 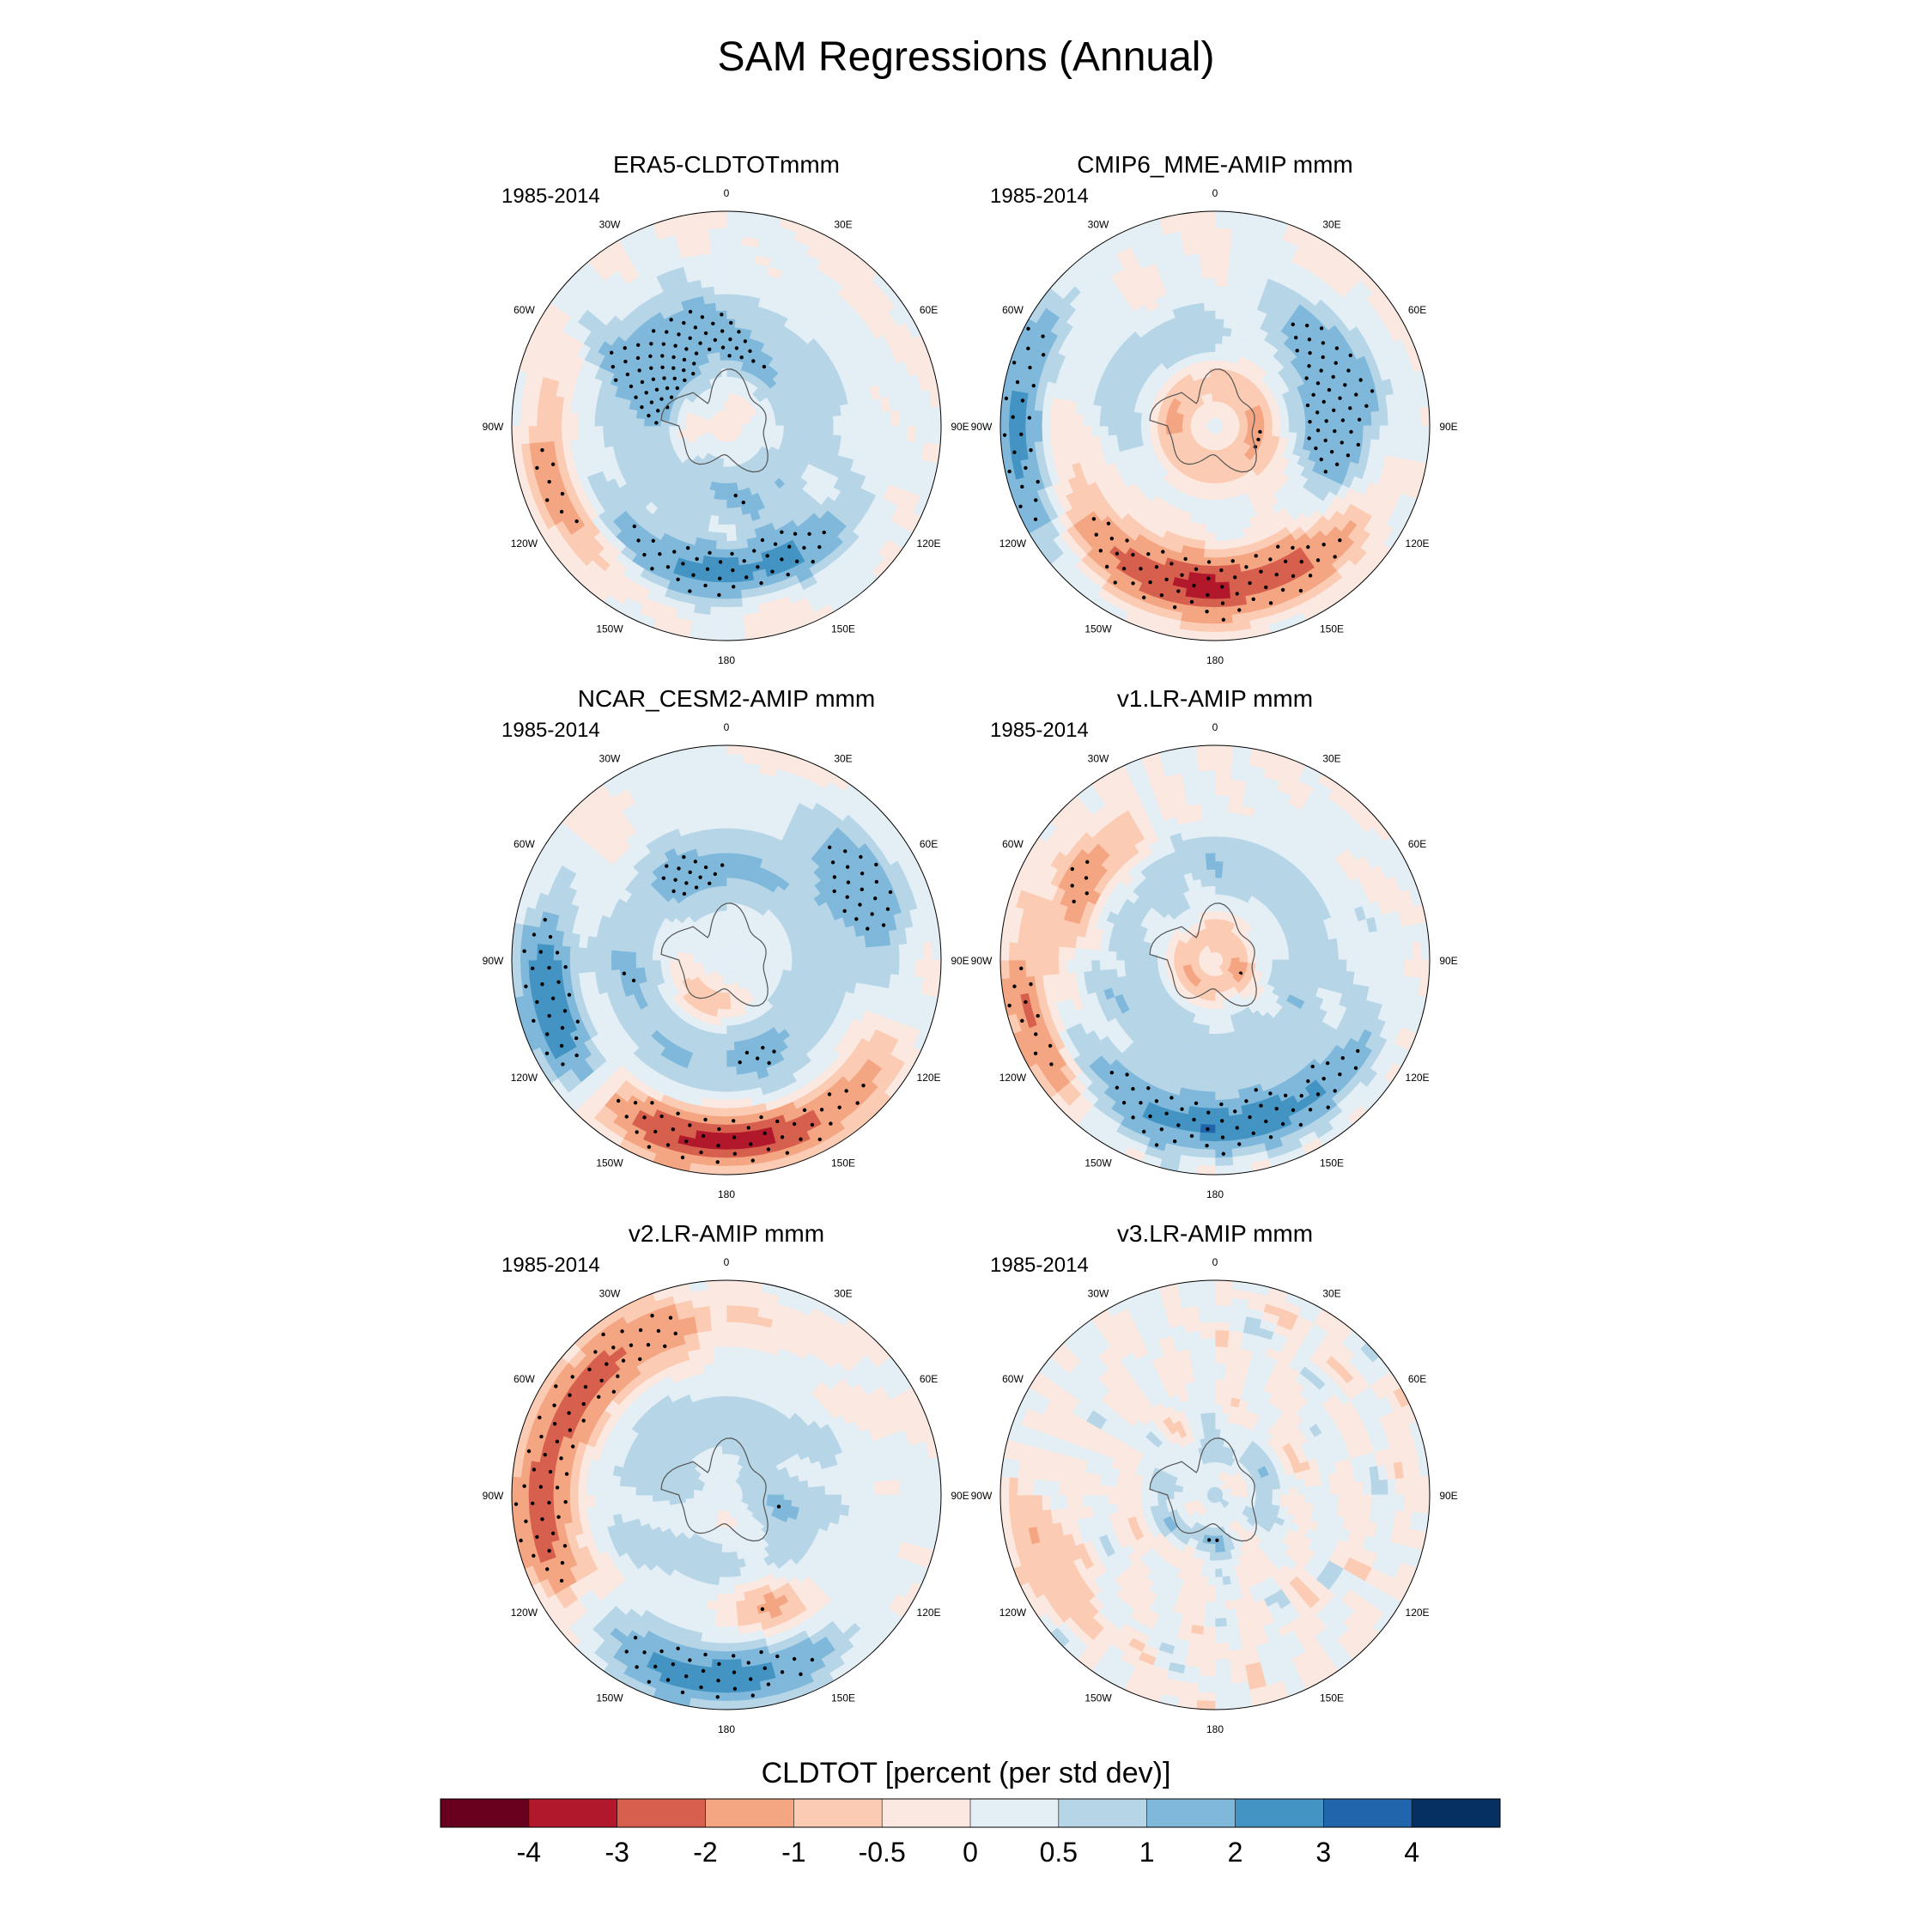 What do you see at coordinates (1059, 1852) in the screenshot?
I see `colorbar-tick-label: 0.5` at bounding box center [1059, 1852].